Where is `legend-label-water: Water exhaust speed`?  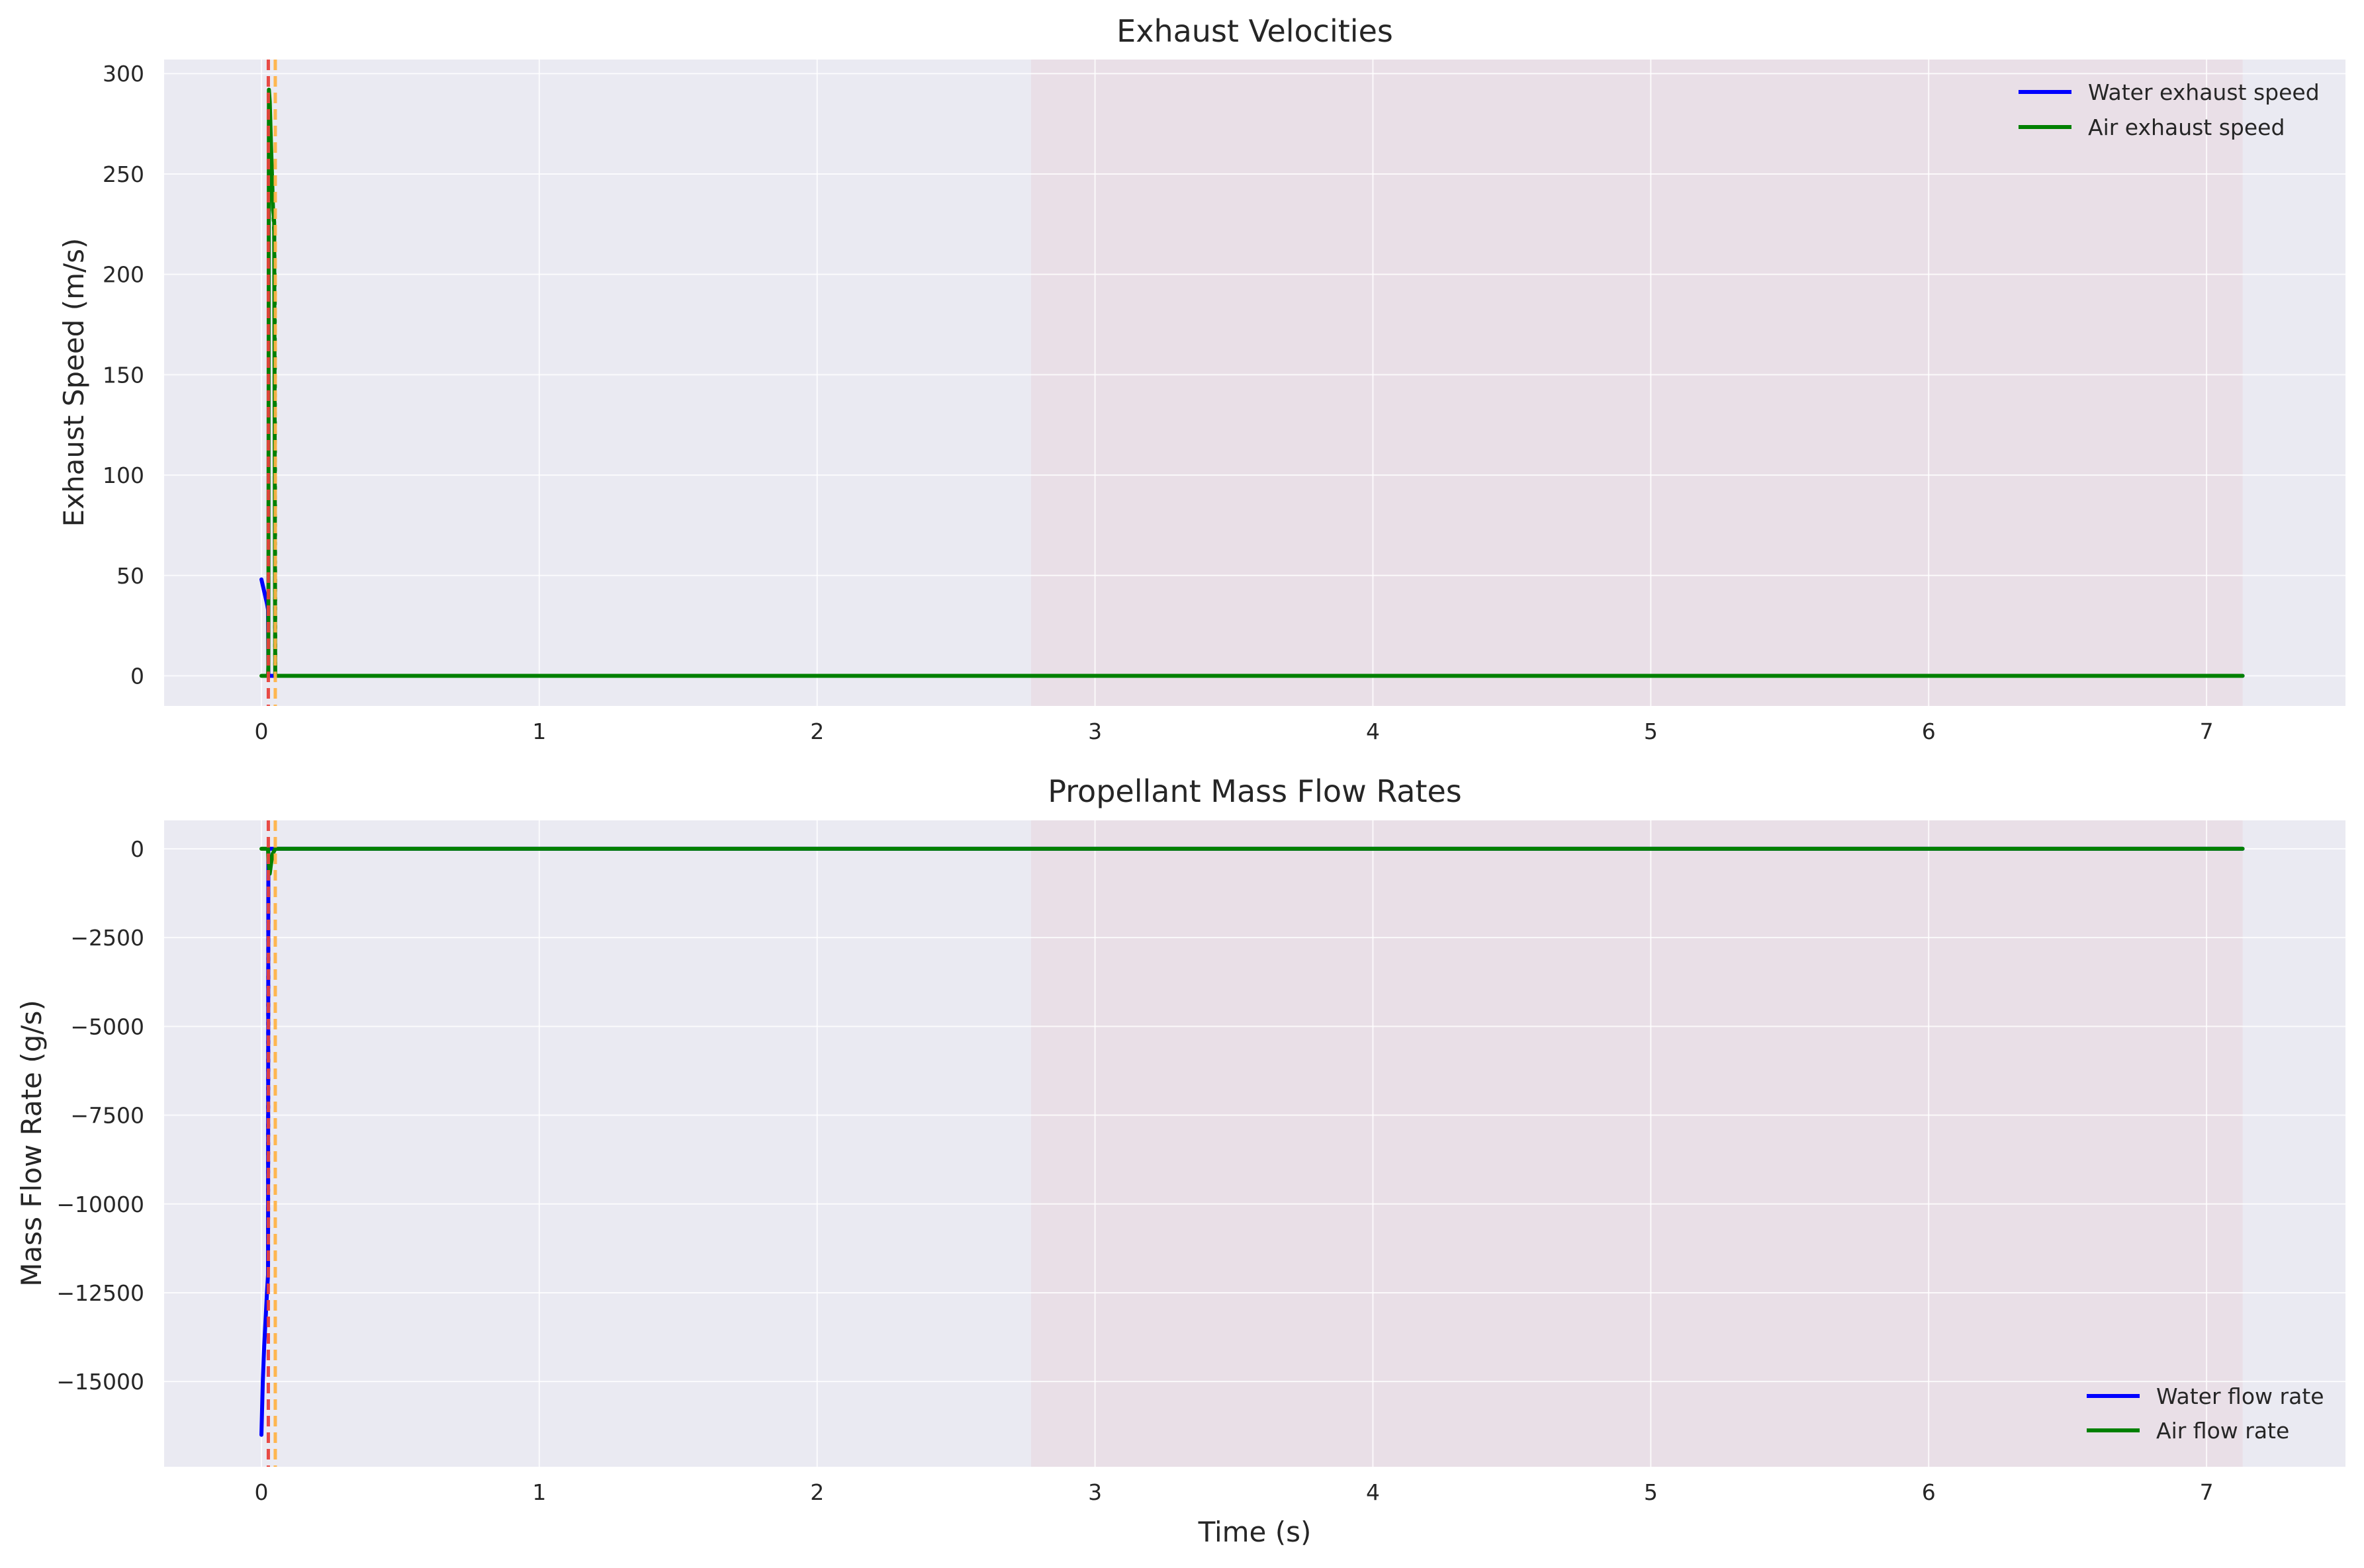
legend-label-water: Water exhaust speed is located at coordinates (2204, 92).